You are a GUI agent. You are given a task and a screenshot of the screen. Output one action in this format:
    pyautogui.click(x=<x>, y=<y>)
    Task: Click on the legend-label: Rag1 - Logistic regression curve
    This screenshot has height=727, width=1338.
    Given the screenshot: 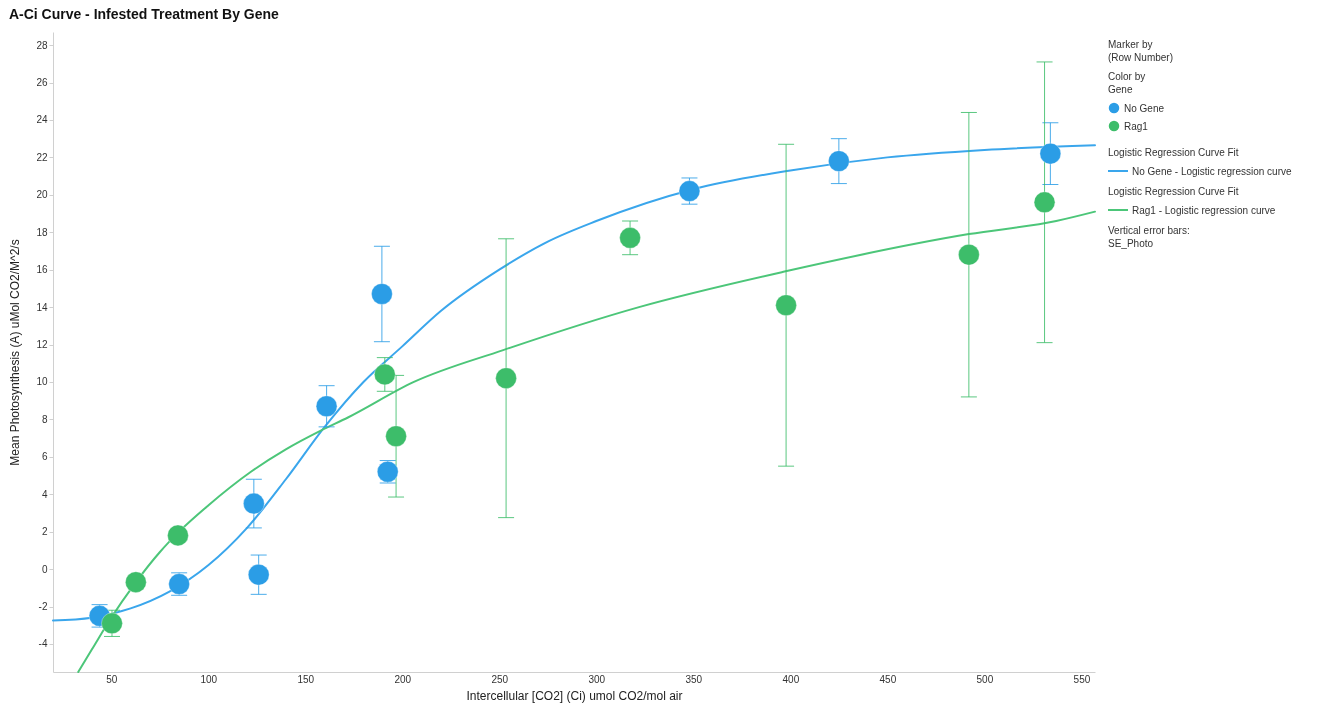 What is the action you would take?
    pyautogui.click(x=1204, y=210)
    